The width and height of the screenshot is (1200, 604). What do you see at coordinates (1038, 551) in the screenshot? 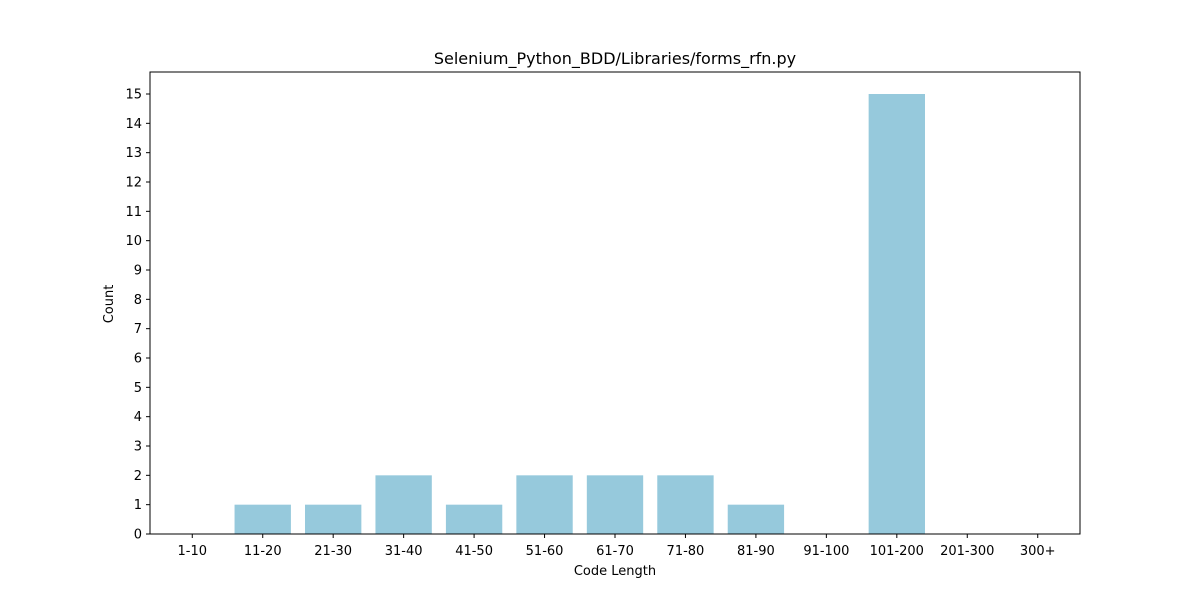
I see `x-tick-label: 300+` at bounding box center [1038, 551].